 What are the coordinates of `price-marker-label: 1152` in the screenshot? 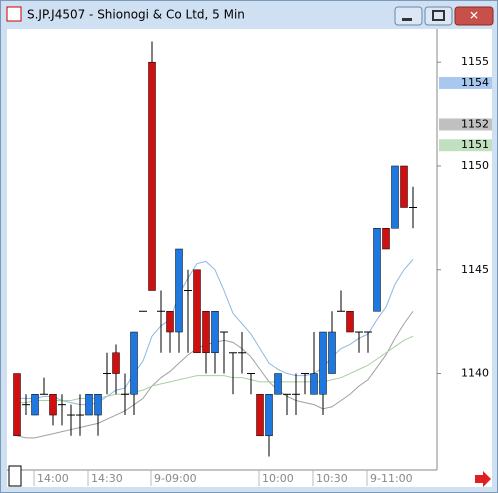 It's located at (475, 123).